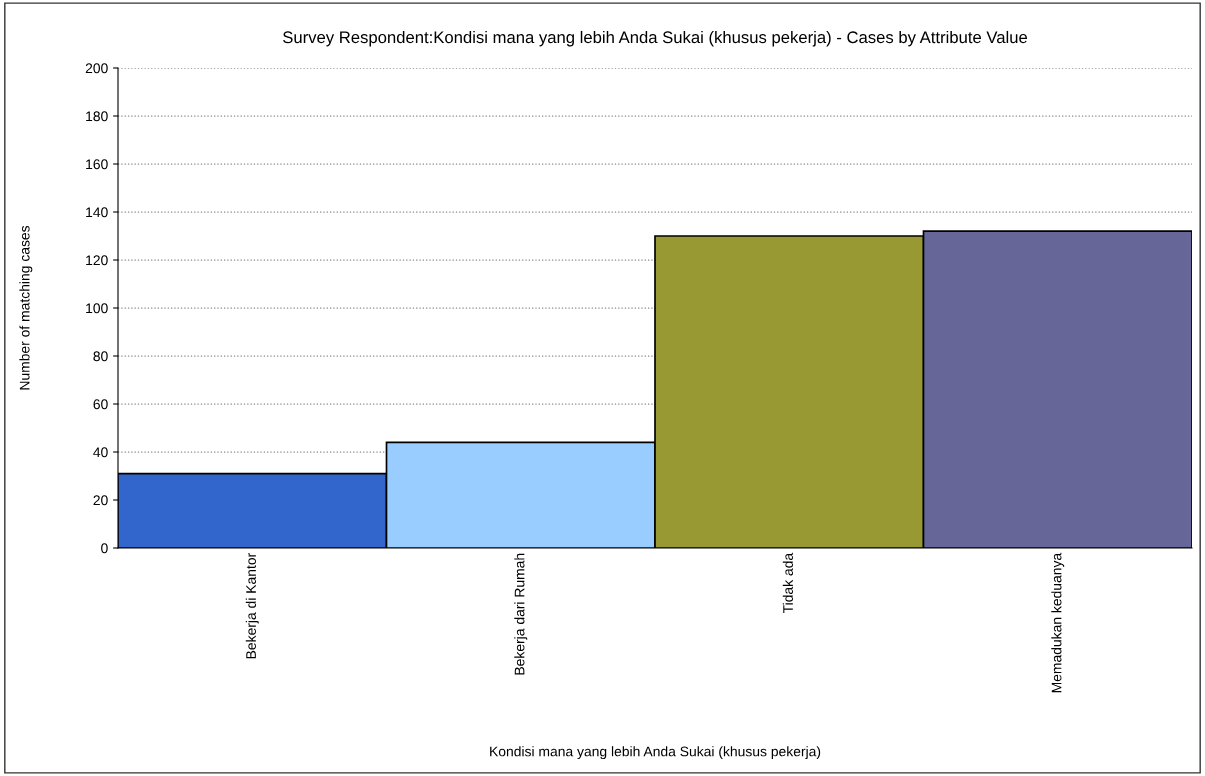  I want to click on y-tick-label: 160, so click(97, 164).